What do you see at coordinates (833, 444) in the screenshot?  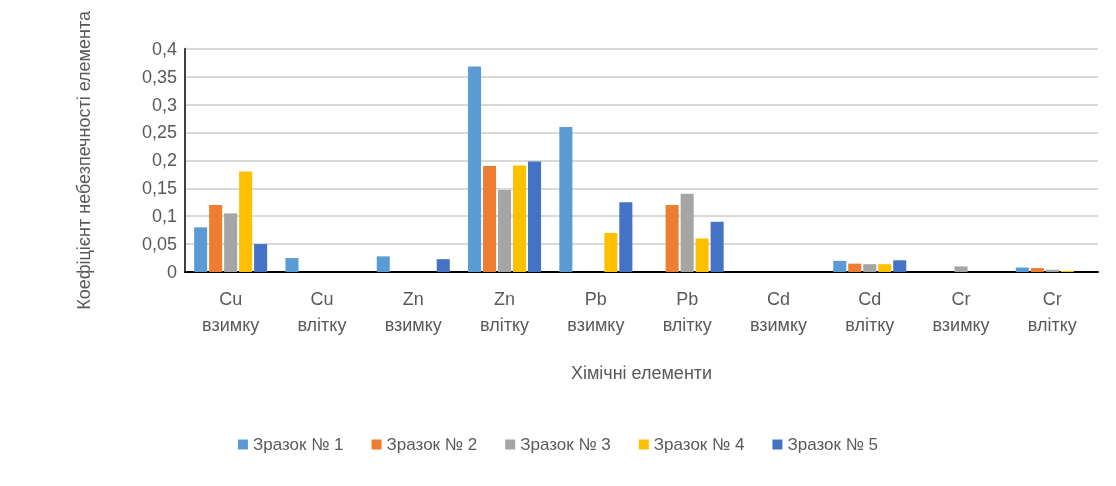 I see `legend-label: Зразок № 5` at bounding box center [833, 444].